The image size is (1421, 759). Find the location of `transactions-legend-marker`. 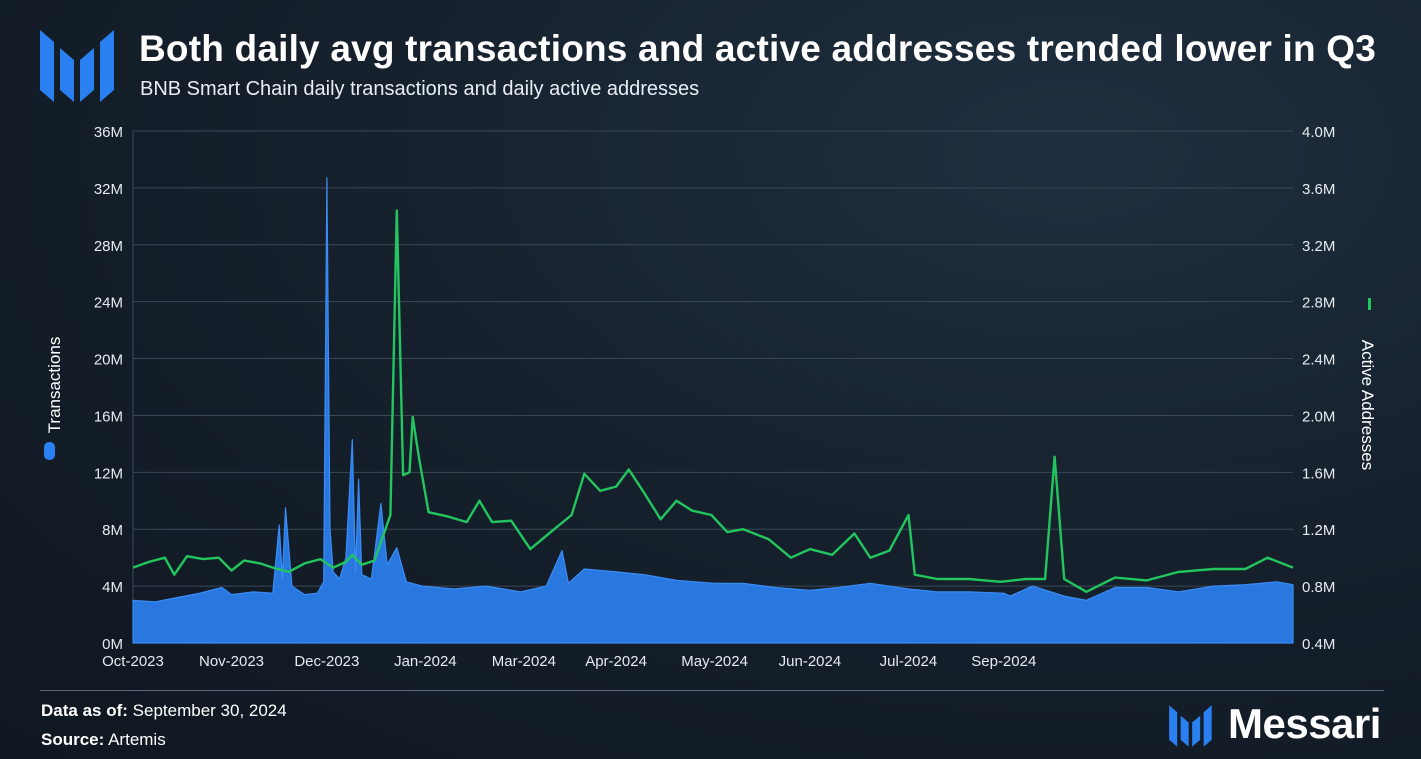

transactions-legend-marker is located at coordinates (49, 451).